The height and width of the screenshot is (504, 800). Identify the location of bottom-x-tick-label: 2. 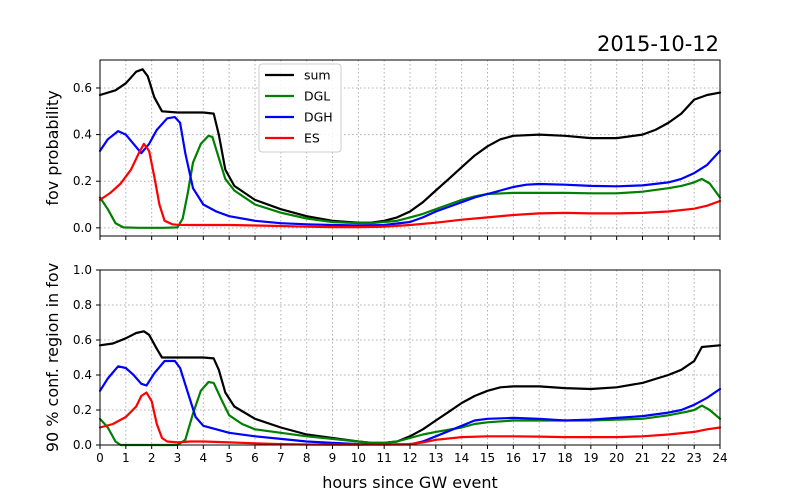
(152, 458).